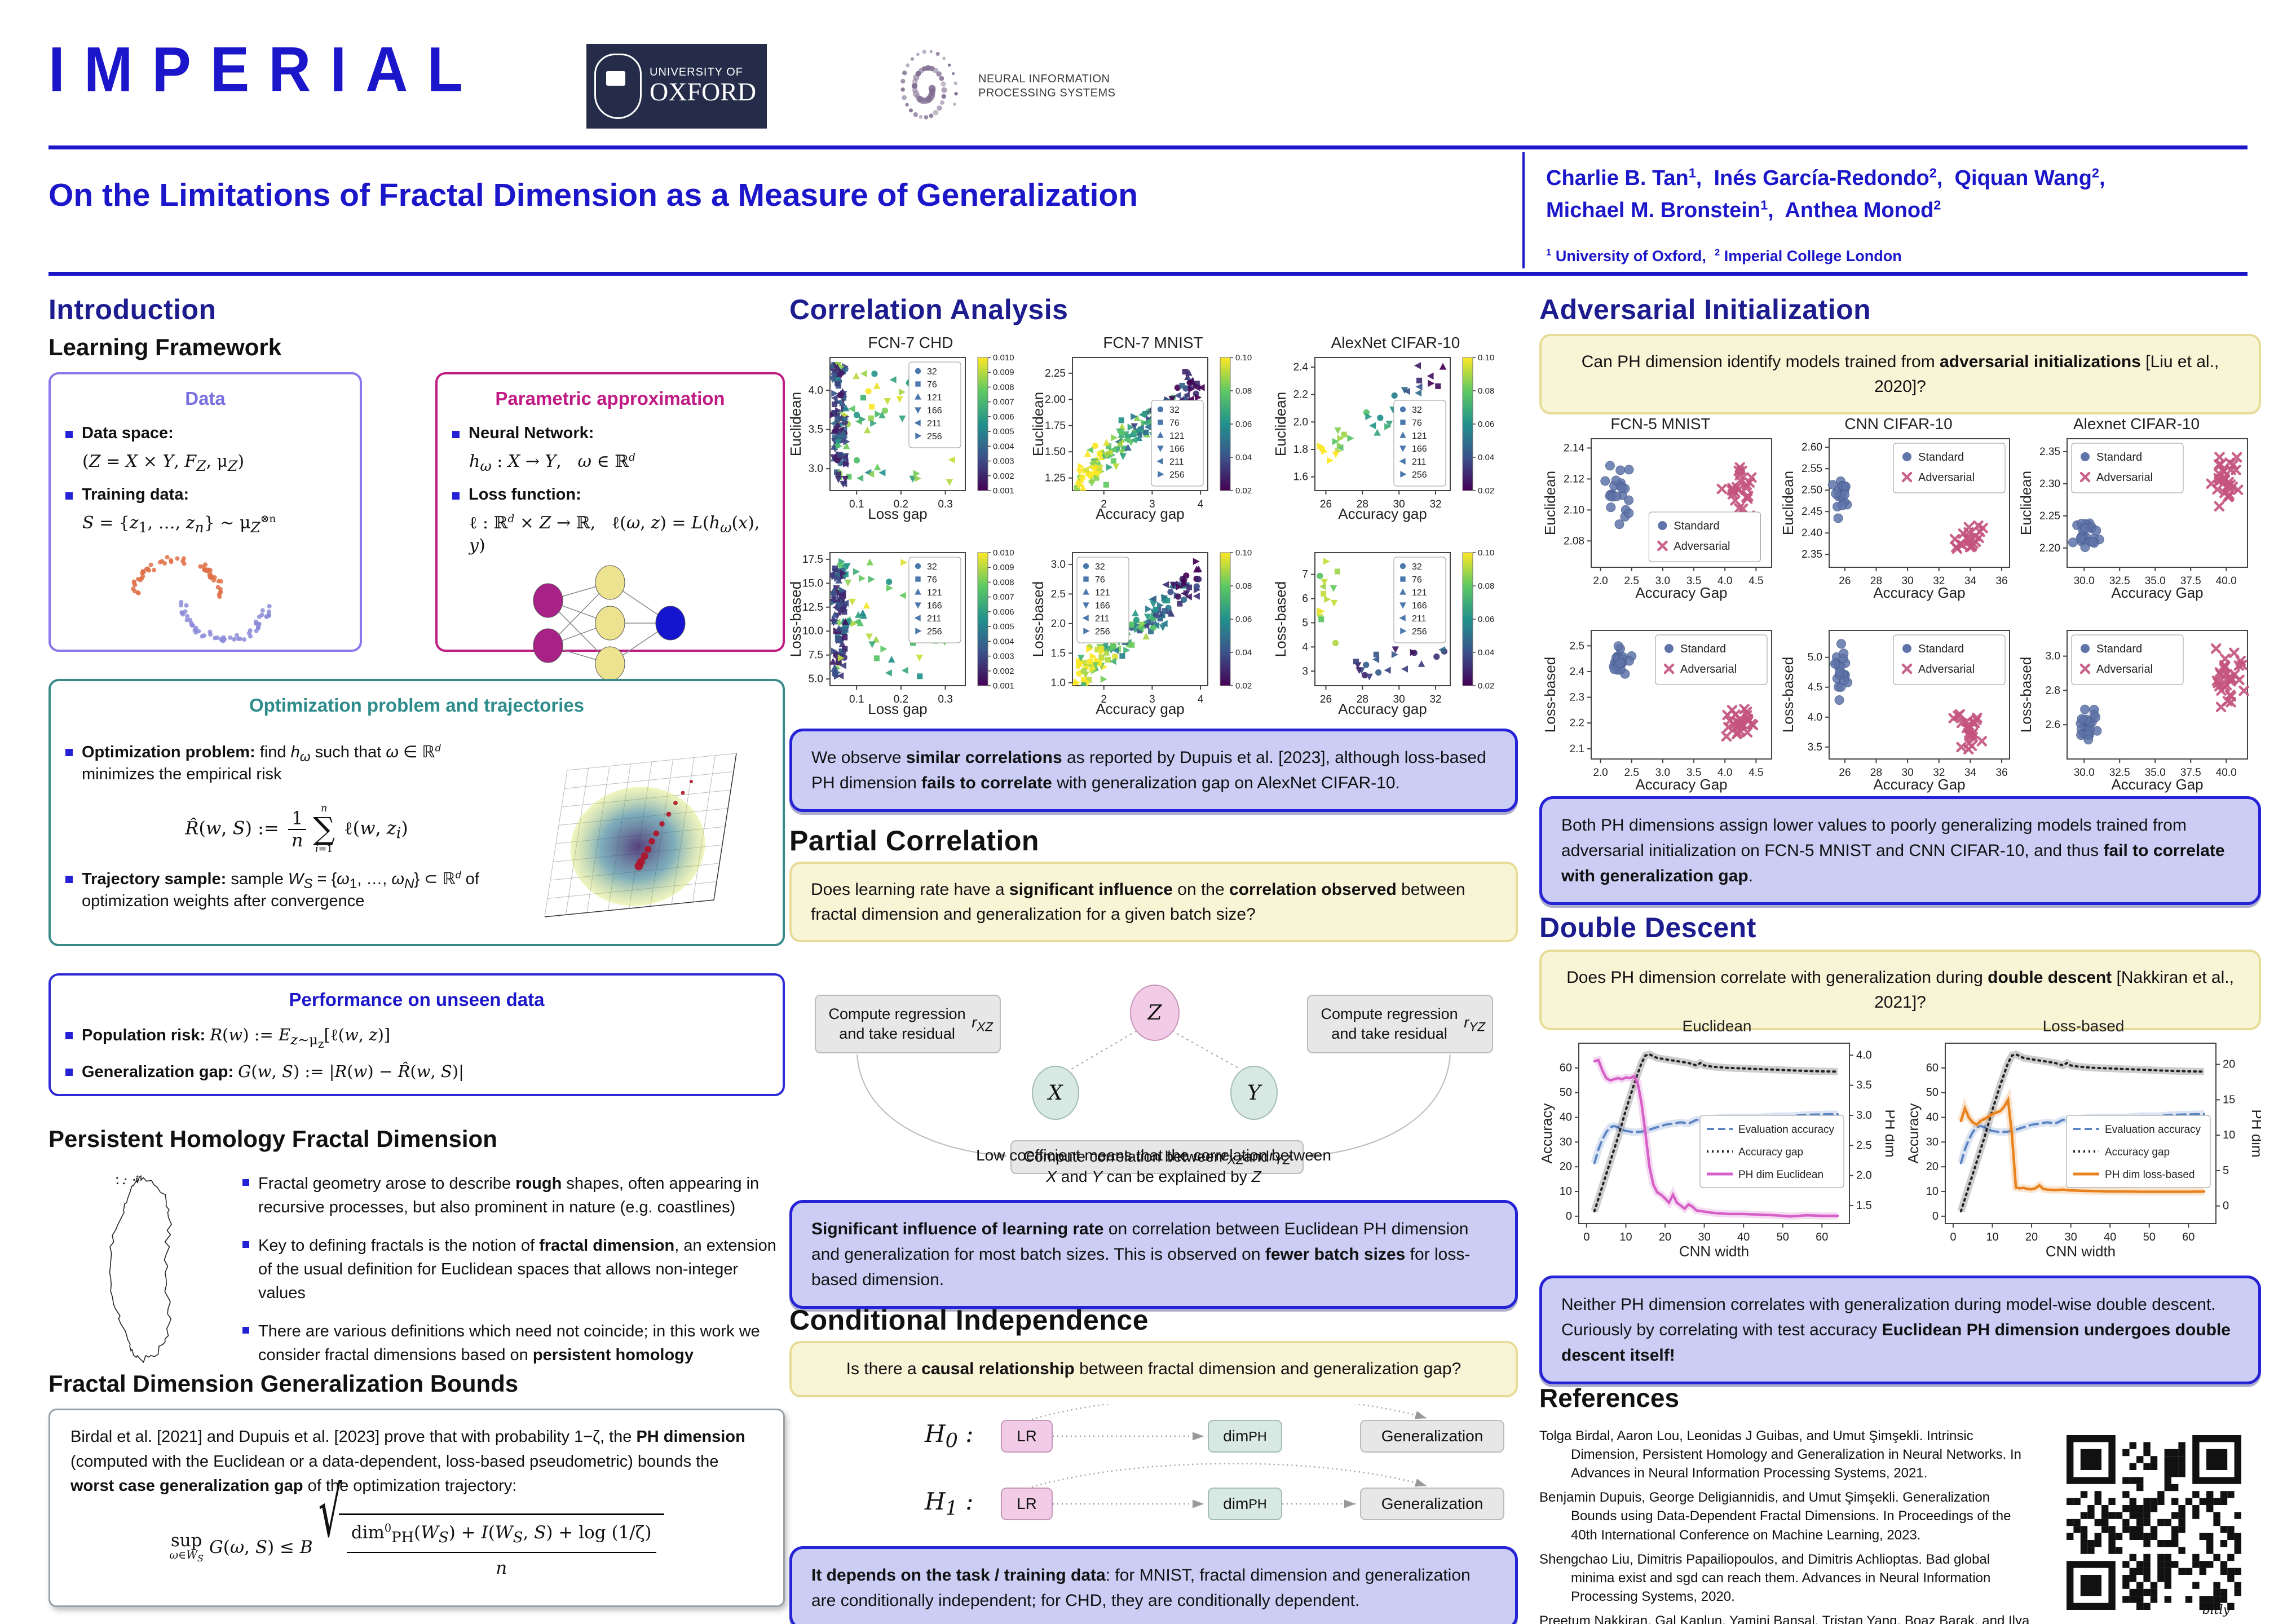  Describe the element at coordinates (610, 495) in the screenshot. I see `loss-function-bullet: Loss function:` at that location.